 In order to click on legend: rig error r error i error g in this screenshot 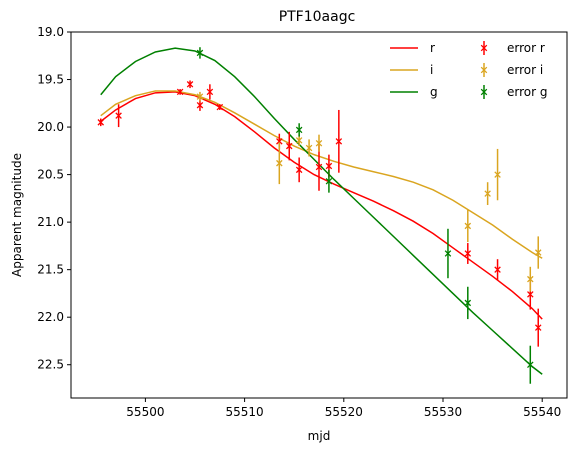, I will do `click(468, 70)`.